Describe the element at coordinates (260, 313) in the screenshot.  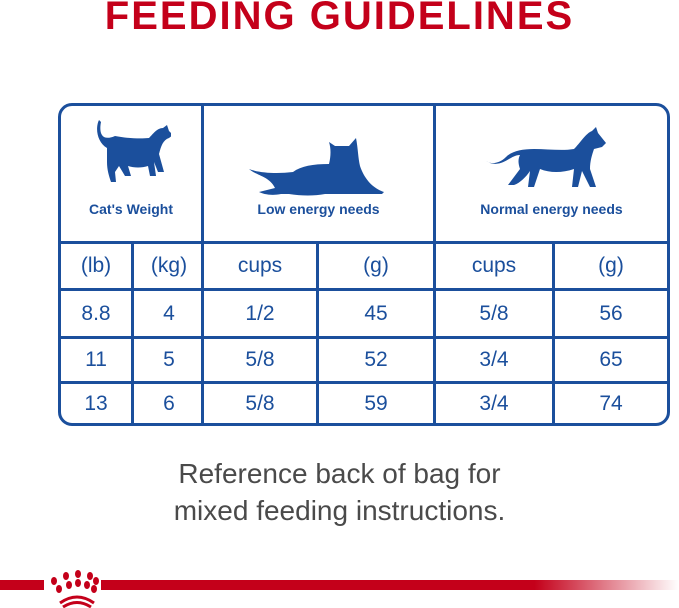
I see `table-cell: 1/2` at that location.